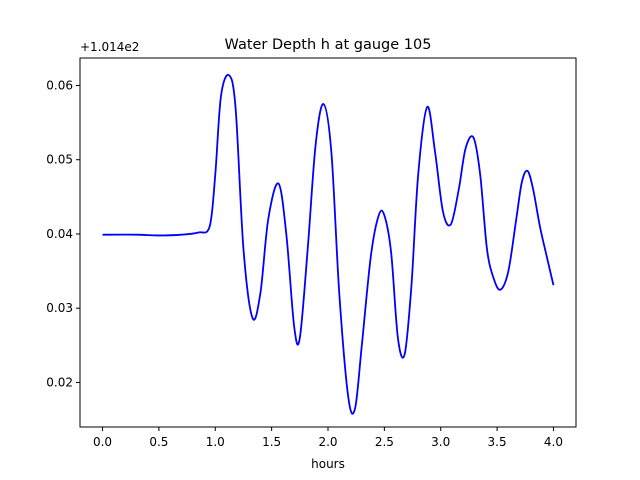 The image size is (640, 480). Describe the element at coordinates (384, 442) in the screenshot. I see `x-tick-label: 2.5` at that location.